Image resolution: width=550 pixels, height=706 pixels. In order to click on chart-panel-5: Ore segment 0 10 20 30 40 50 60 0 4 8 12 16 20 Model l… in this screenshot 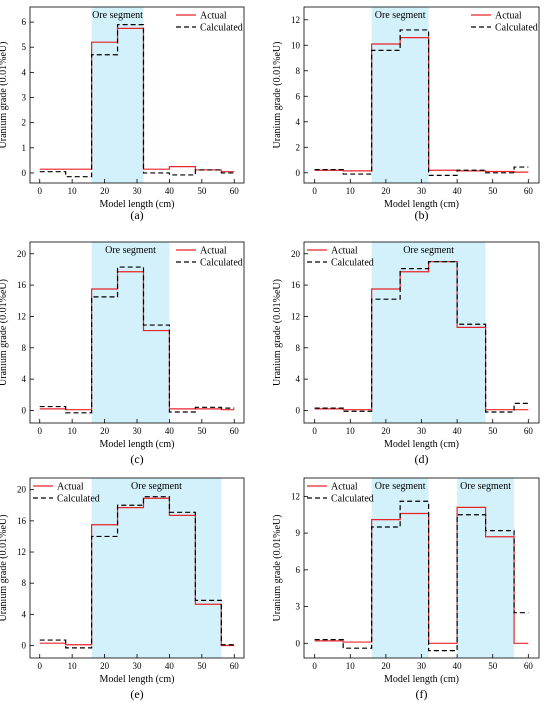, I will do `click(122, 589)`.